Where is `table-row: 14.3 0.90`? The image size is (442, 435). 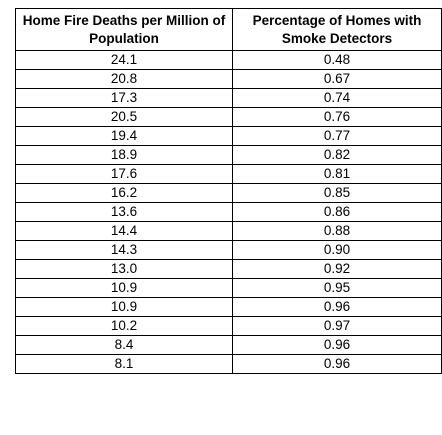 table-row: 14.3 0.90 is located at coordinates (228, 250).